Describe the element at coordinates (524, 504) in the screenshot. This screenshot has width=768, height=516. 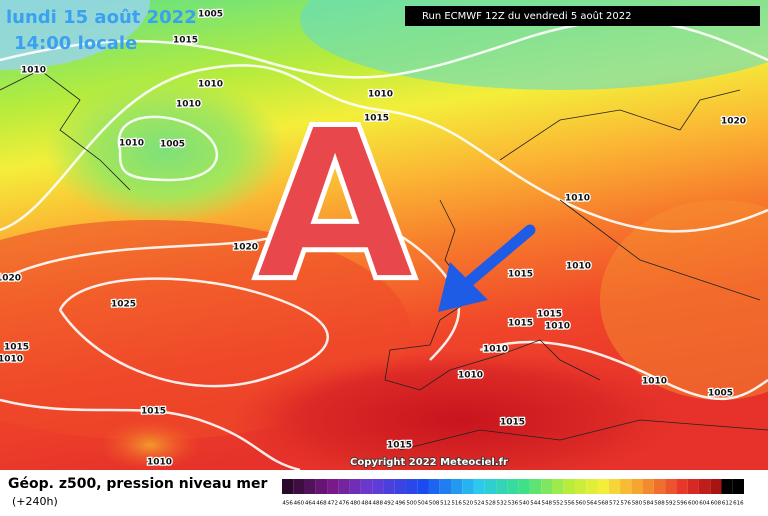
I see `scale-label: 540` at that location.